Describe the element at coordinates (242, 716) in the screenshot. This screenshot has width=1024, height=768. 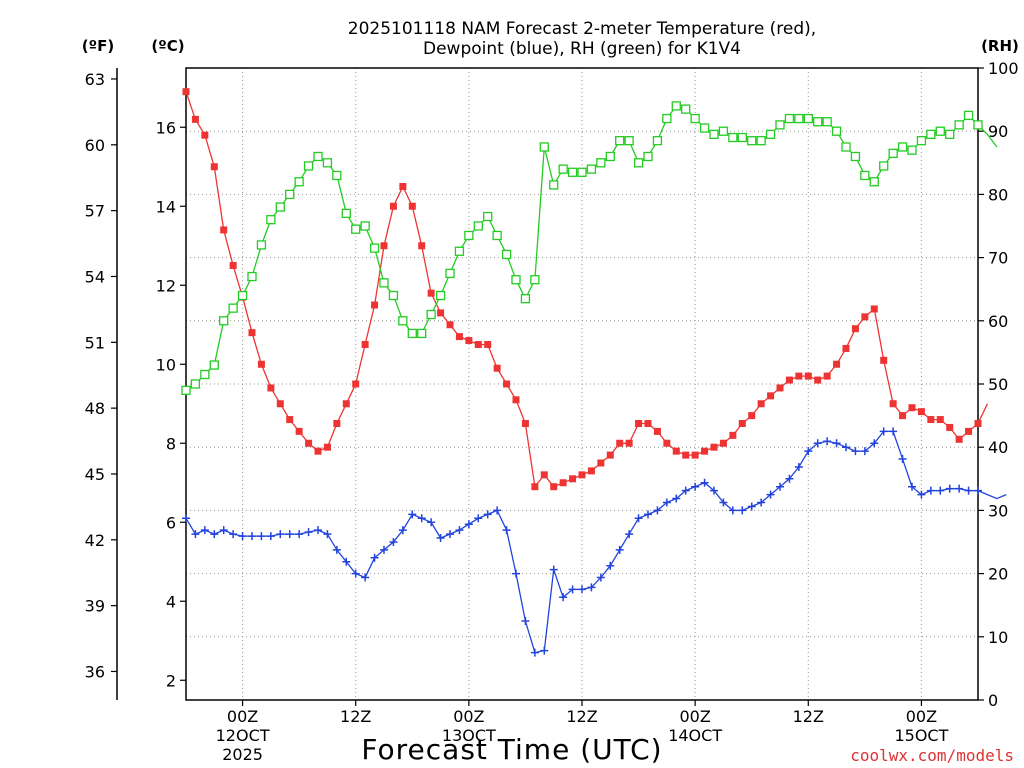
I see `tick-label-x: 00Z` at that location.